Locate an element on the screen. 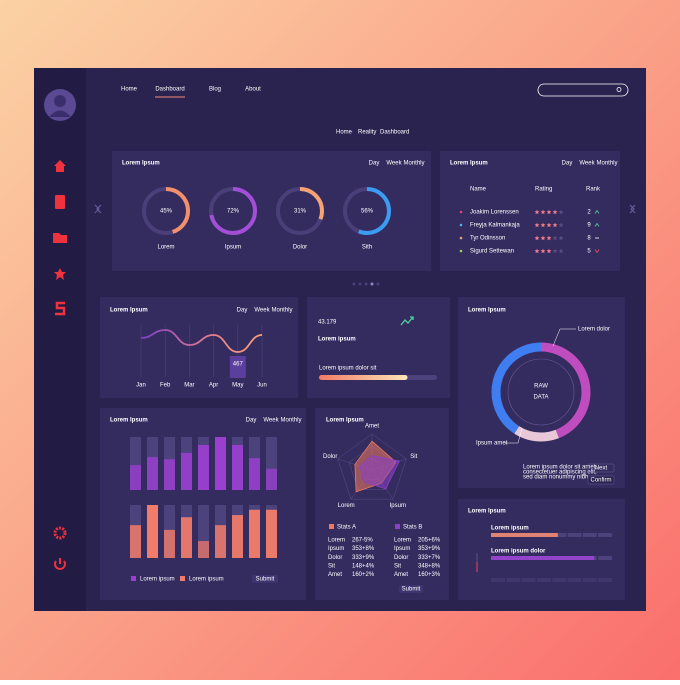  settings-icon is located at coordinates (60, 533).